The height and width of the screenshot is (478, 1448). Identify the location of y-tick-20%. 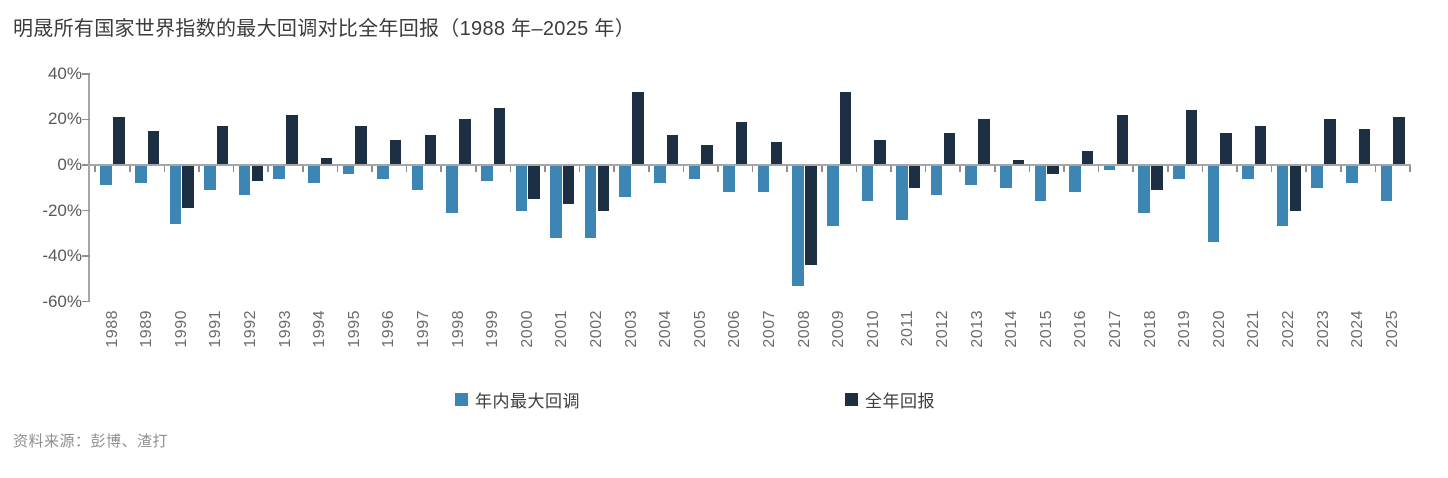
(86, 119).